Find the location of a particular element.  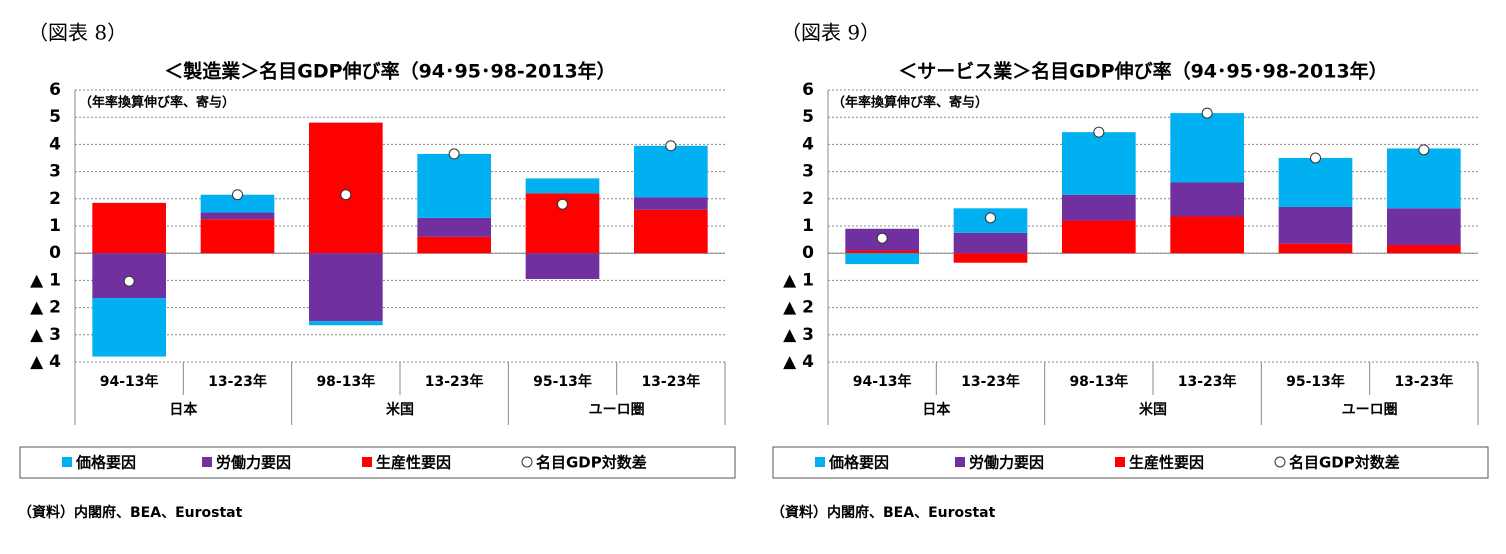

figure-label: （図表 9） is located at coordinates (830, 33).